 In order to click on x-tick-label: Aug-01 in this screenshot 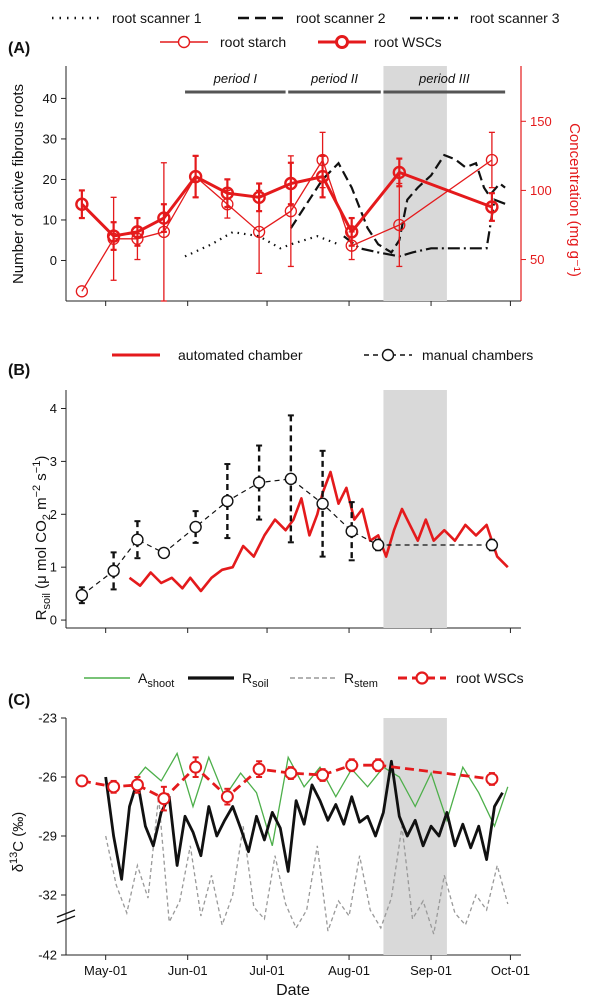, I will do `click(349, 970)`.